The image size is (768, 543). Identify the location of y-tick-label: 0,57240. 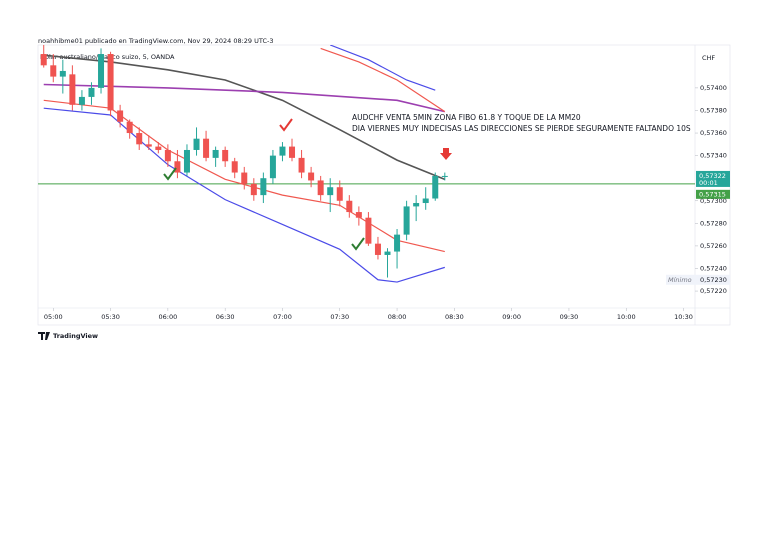
(713, 268).